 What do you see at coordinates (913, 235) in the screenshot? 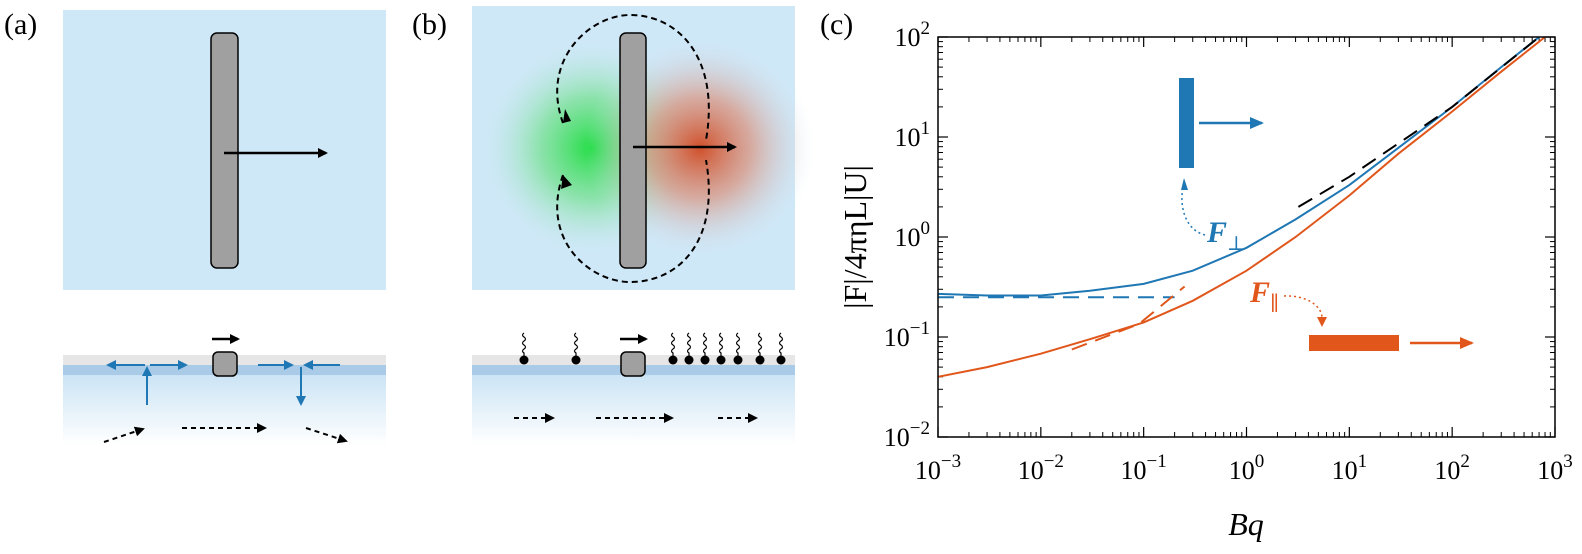
I see `y-tick-label: 10⁰` at bounding box center [913, 235].